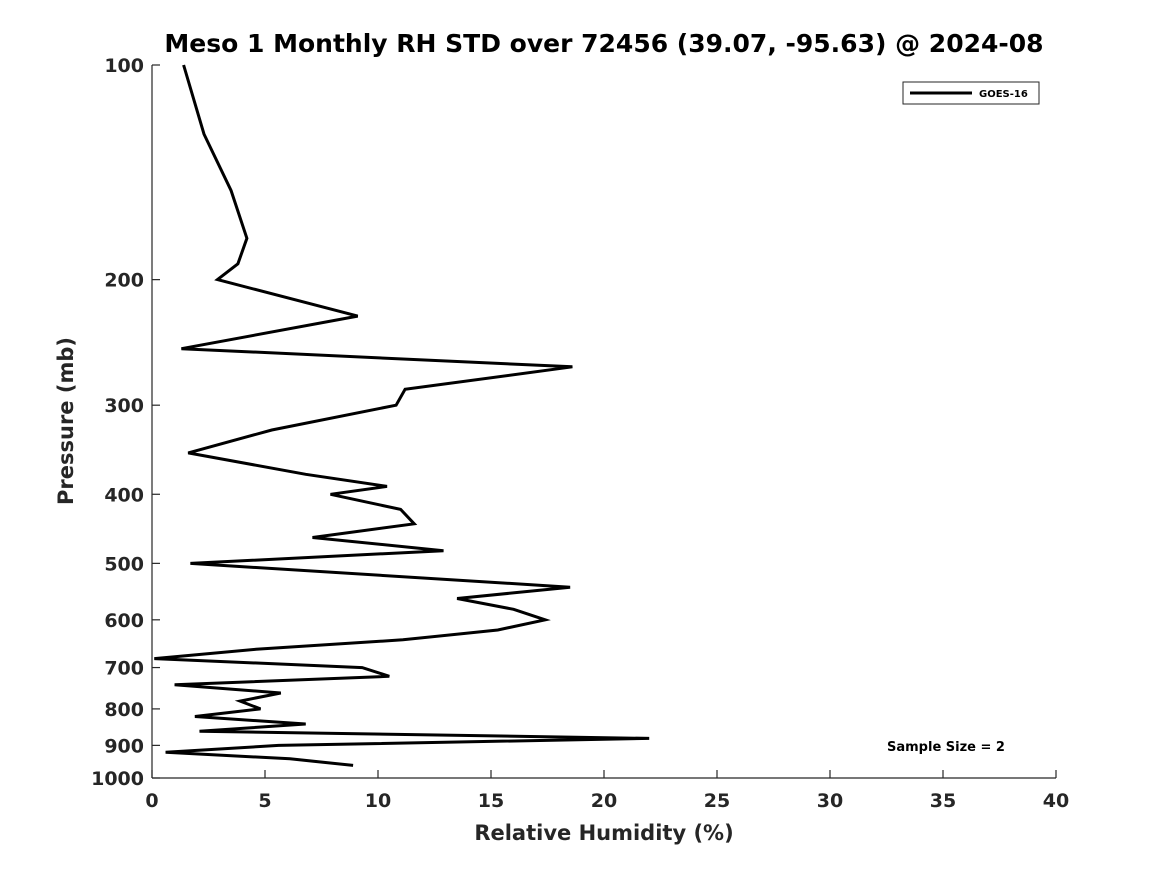 The height and width of the screenshot is (875, 1167). I want to click on x-tick-label: 10, so click(378, 801).